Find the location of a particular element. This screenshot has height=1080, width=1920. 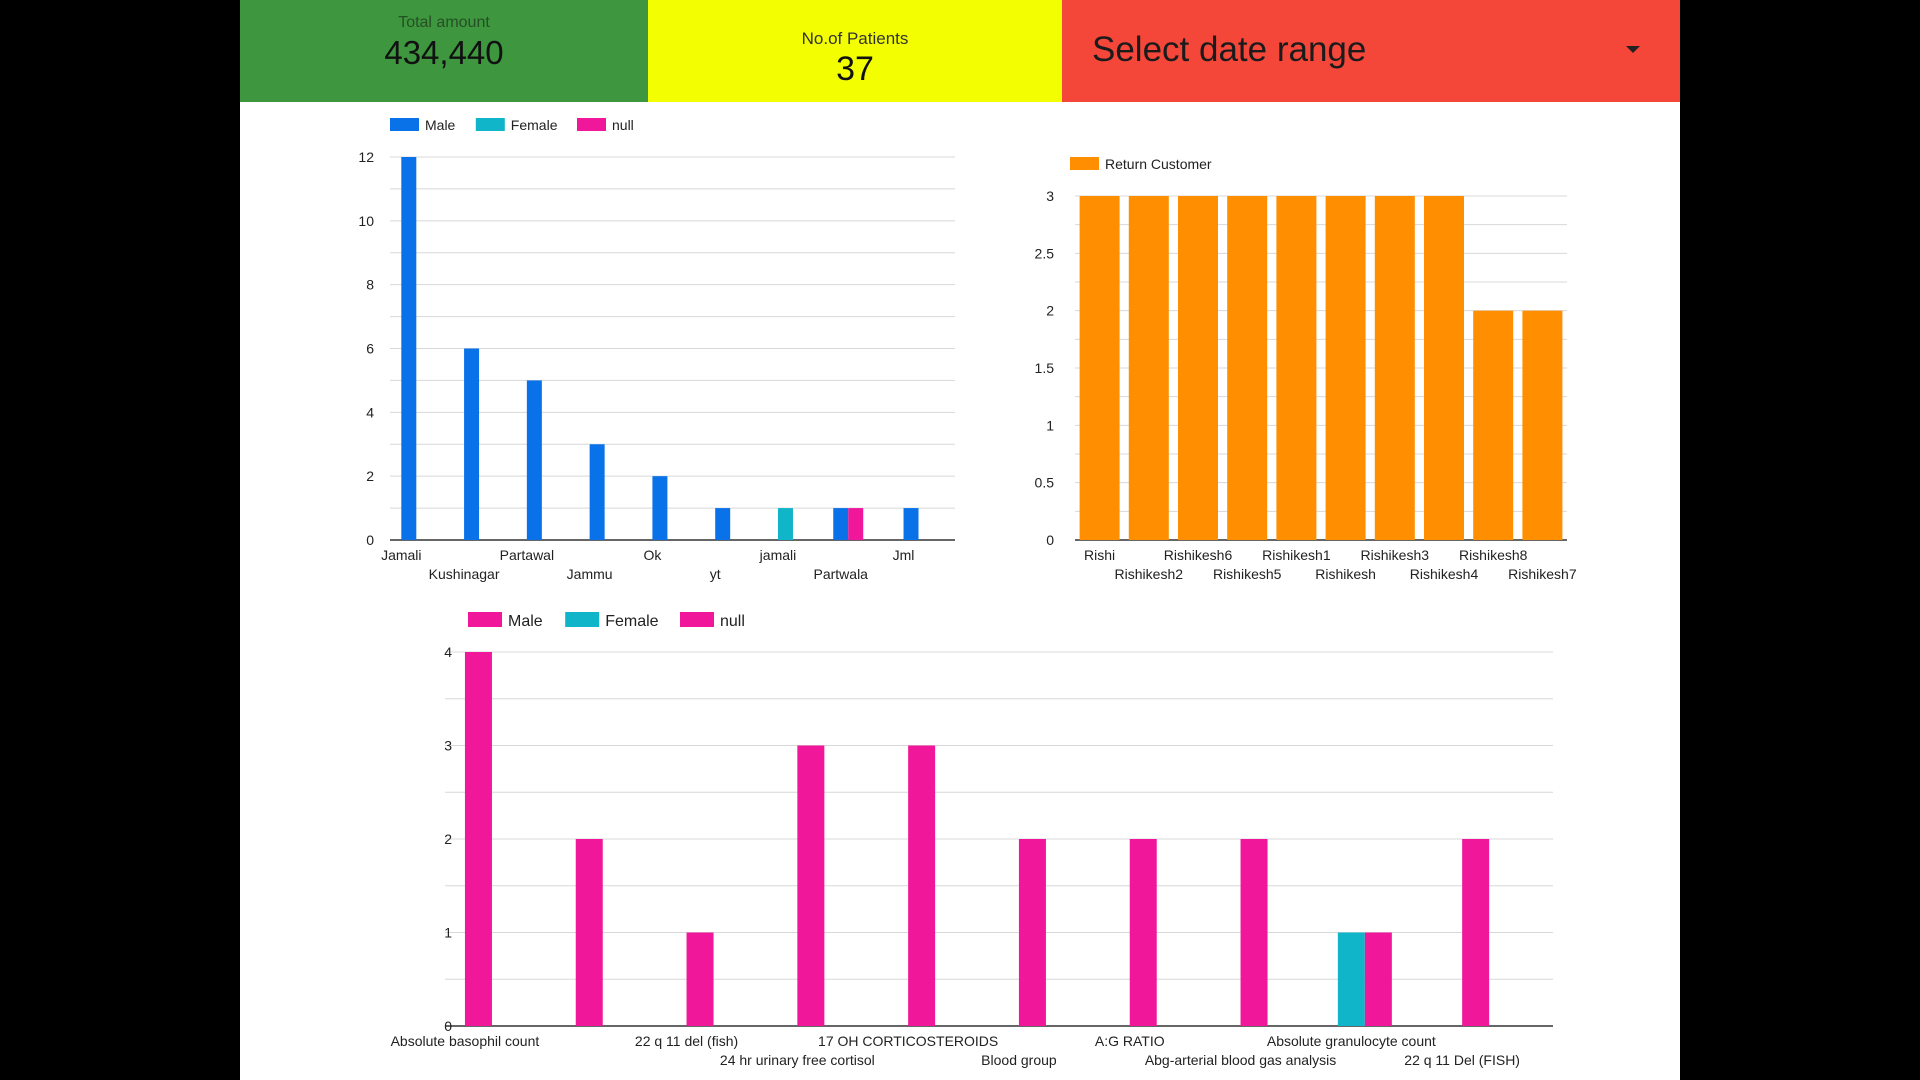

total-amount-value: 434,440 is located at coordinates (444, 52).